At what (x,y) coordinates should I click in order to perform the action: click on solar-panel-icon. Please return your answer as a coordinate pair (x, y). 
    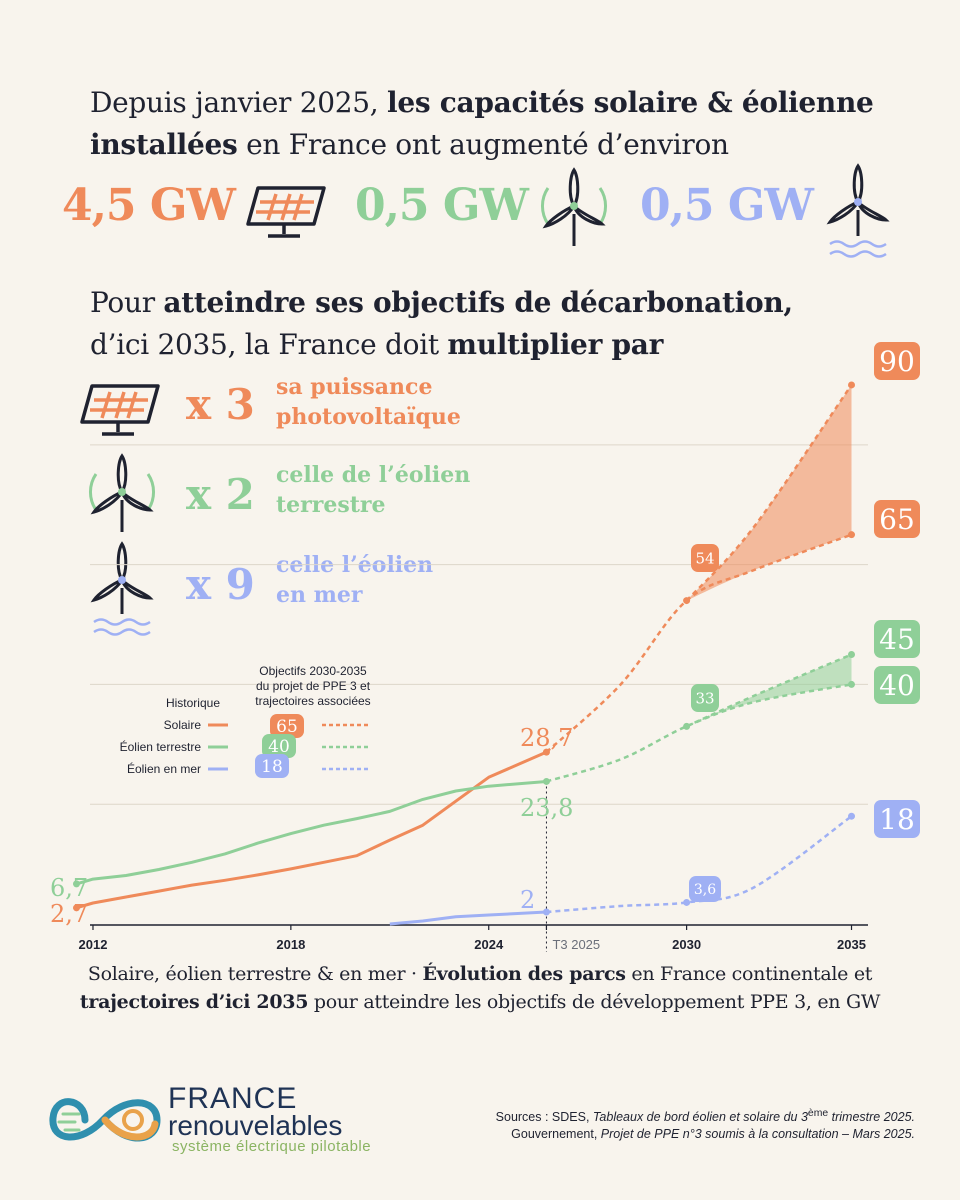
    Looking at the image, I should click on (286, 212).